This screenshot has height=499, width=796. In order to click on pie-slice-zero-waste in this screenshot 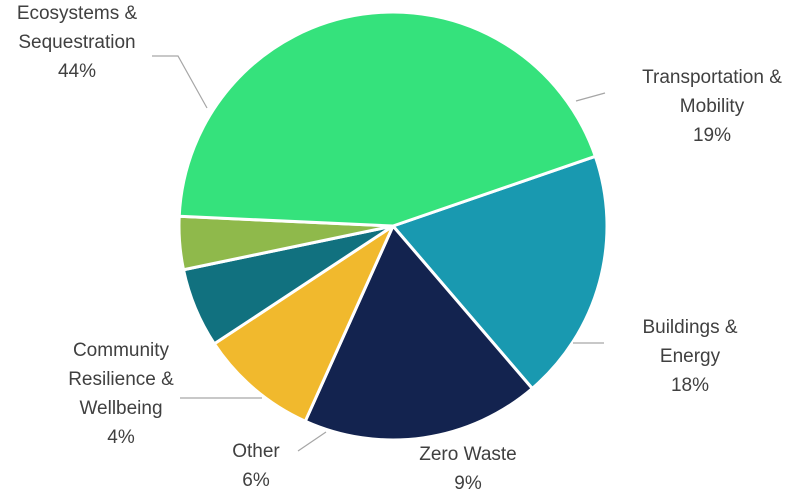, I will do `click(303, 323)`.